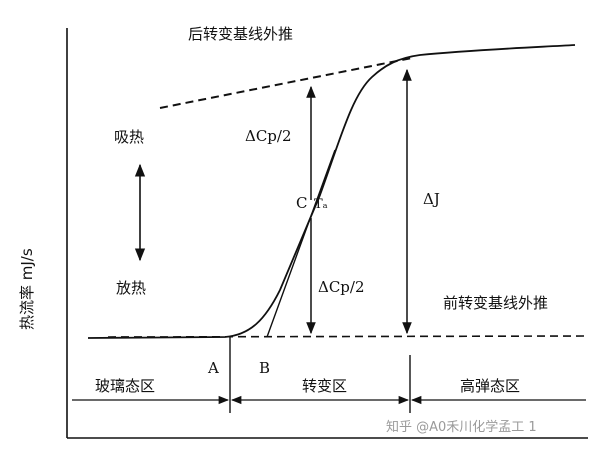 The image size is (593, 457). What do you see at coordinates (495, 303) in the screenshot?
I see `before-baseline-label: 前转变基线外推` at bounding box center [495, 303].